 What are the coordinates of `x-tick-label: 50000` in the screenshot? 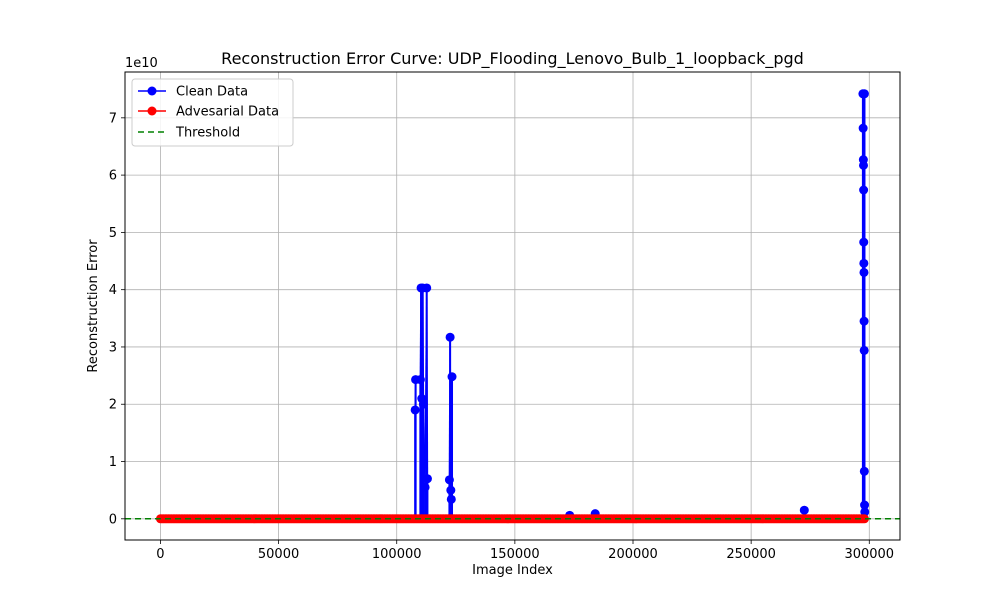 It's located at (278, 554).